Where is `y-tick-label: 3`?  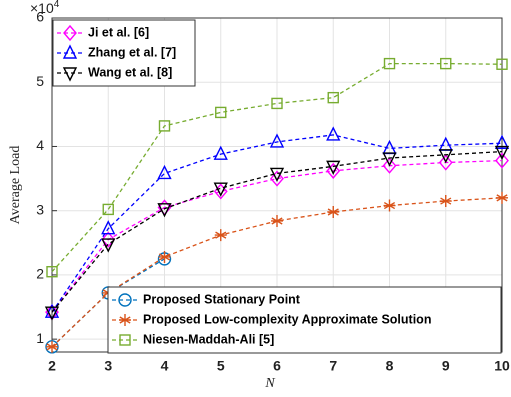 y-tick-label: 3 is located at coordinates (40, 209).